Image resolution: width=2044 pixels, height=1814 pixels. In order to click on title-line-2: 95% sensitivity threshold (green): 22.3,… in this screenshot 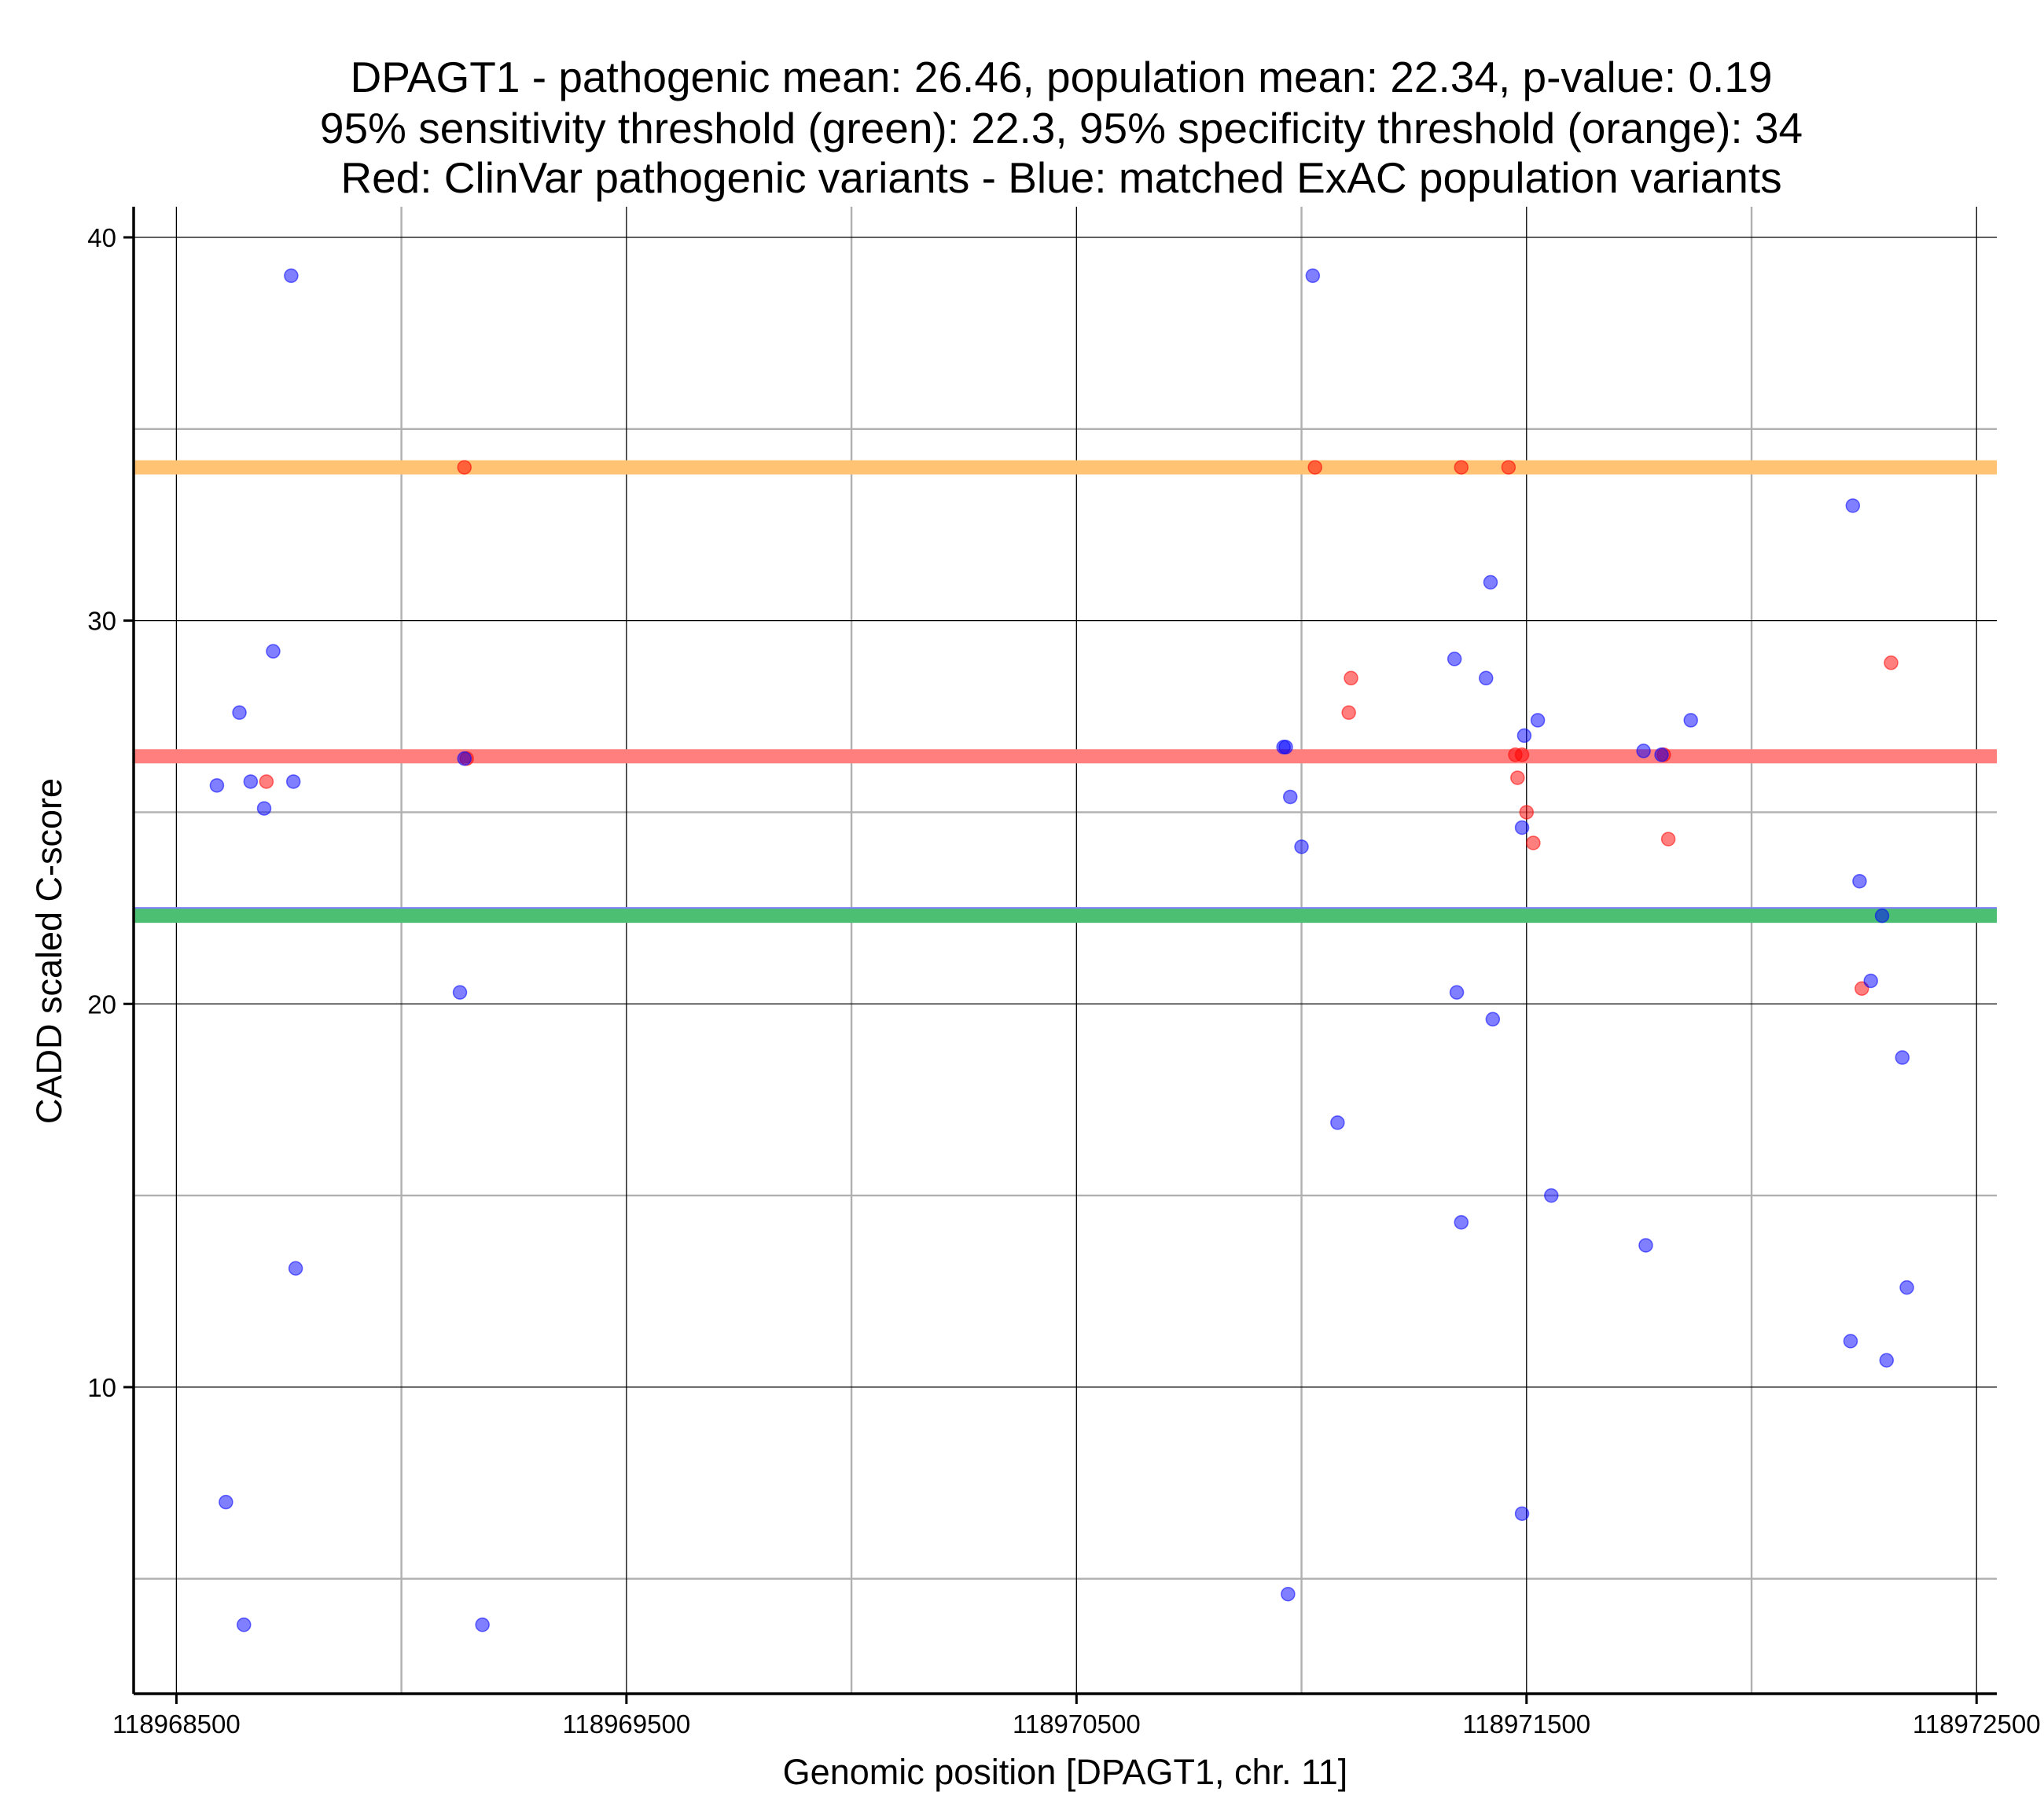, I will do `click(1062, 128)`.